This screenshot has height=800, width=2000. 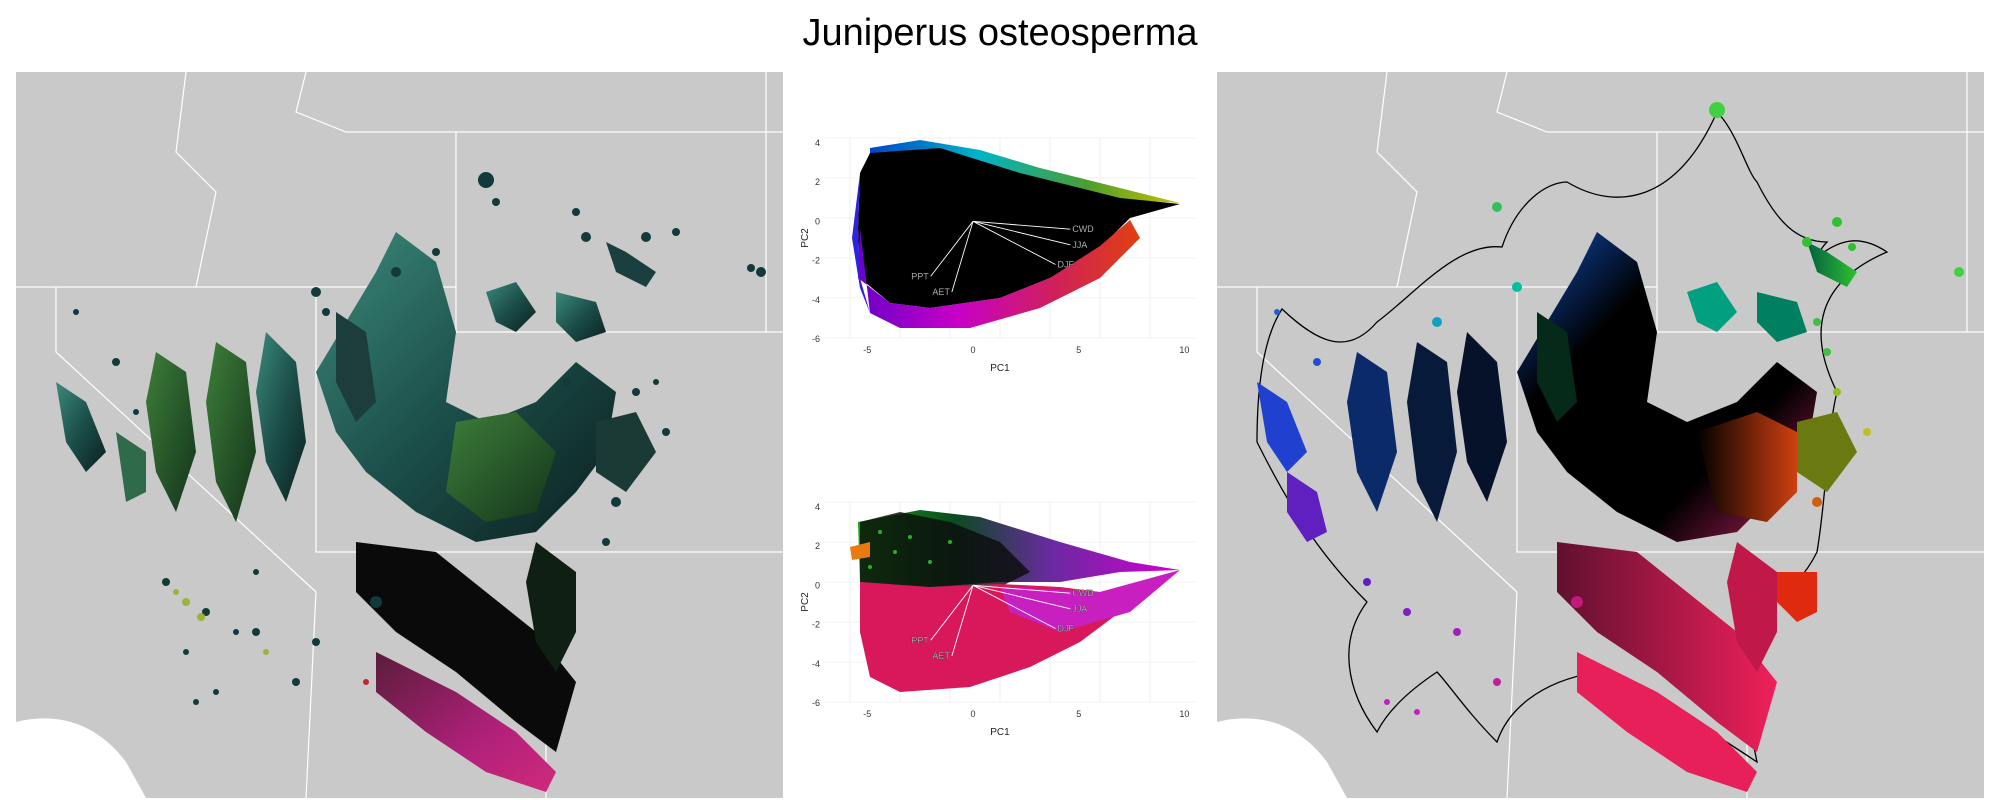 I want to click on pca-bottom-x-ticks: -5 0 5 10, so click(x=1026, y=714).